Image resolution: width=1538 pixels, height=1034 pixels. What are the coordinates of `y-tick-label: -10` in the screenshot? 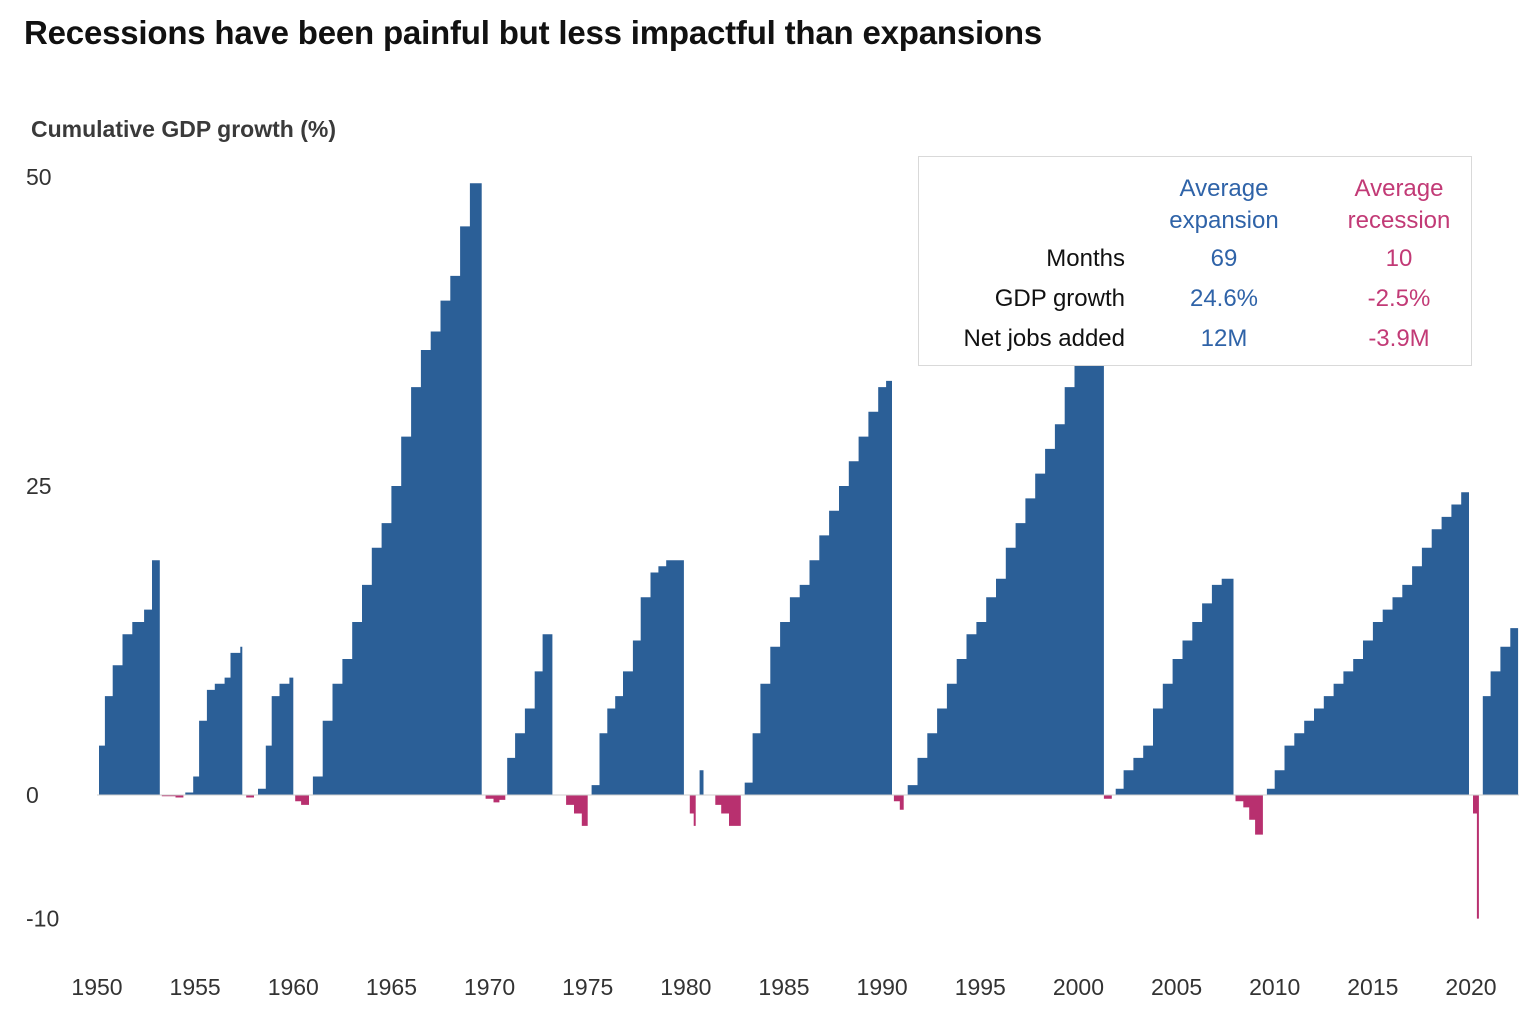 It's located at (42, 919).